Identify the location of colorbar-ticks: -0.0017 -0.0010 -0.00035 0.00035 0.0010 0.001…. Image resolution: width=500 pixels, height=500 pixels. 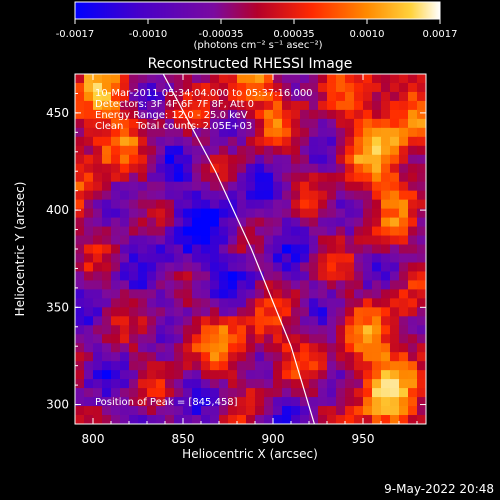
(257, 29).